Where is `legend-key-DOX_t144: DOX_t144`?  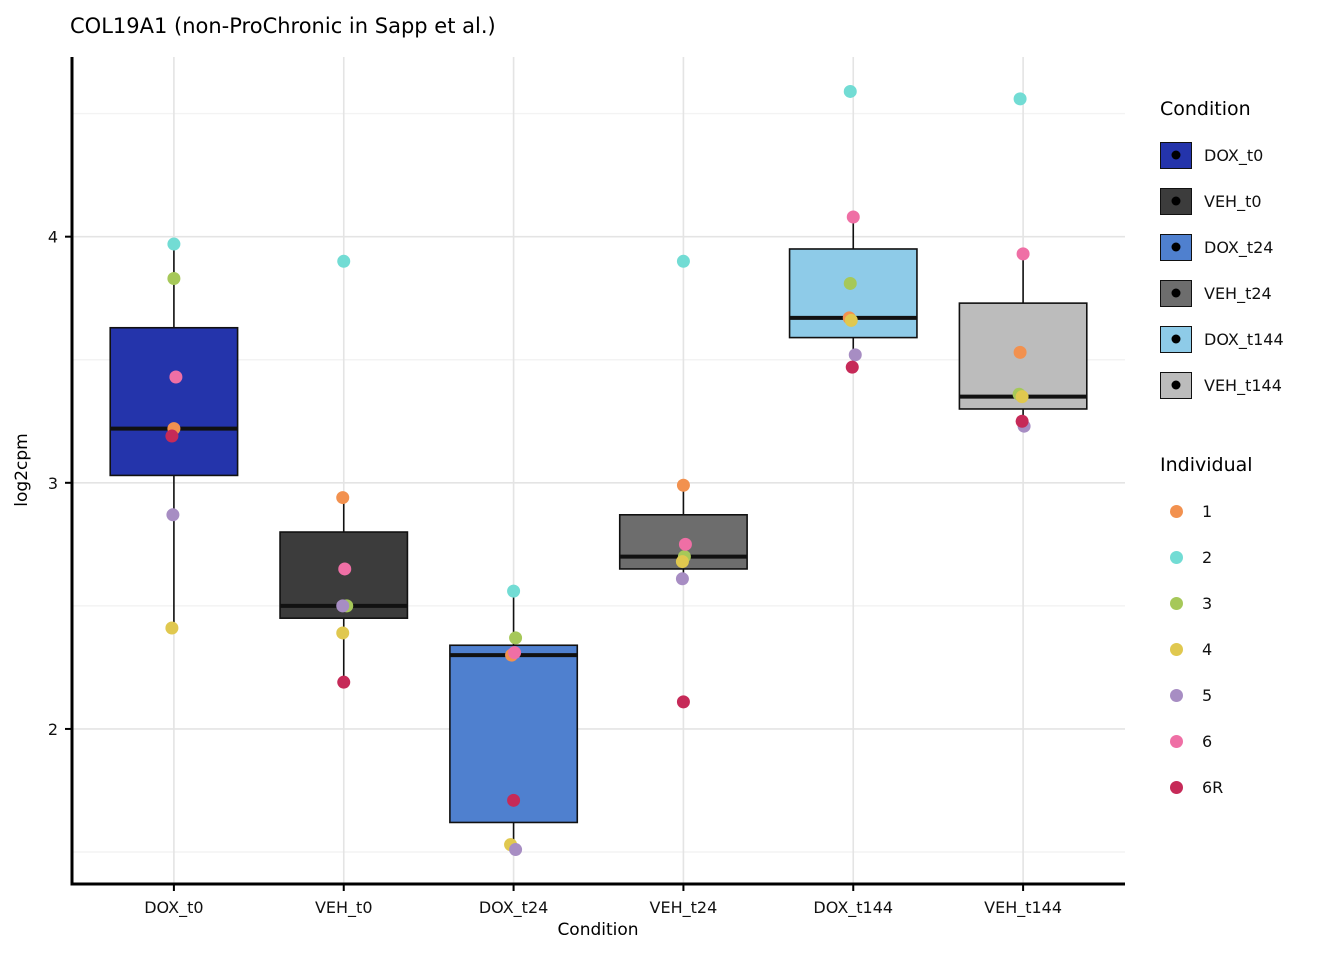 legend-key-DOX_t144: DOX_t144 is located at coordinates (1252, 339).